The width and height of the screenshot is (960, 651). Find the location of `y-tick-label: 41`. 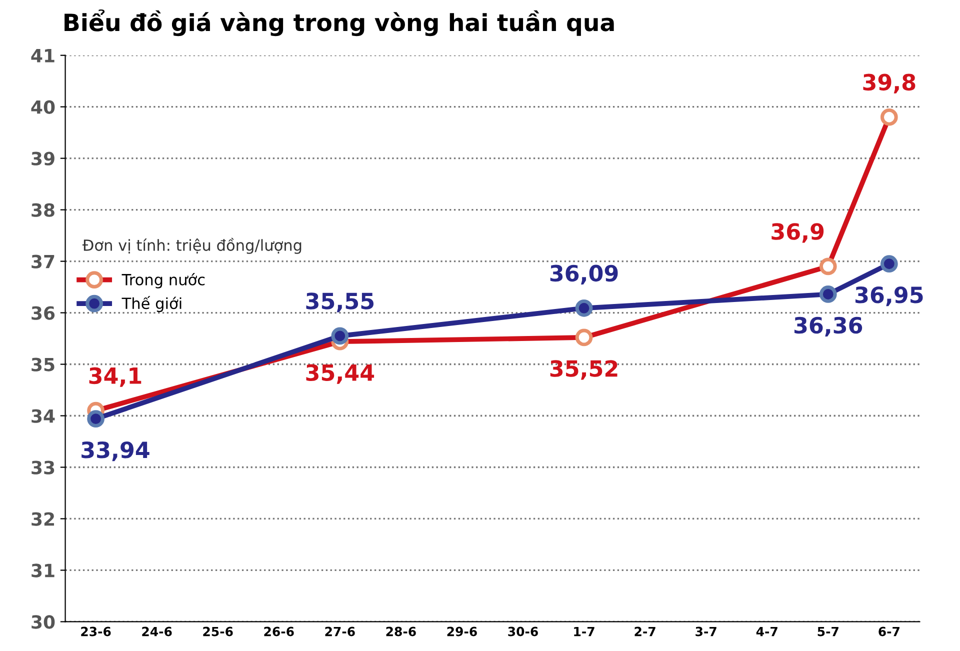

y-tick-label: 41 is located at coordinates (42, 55).